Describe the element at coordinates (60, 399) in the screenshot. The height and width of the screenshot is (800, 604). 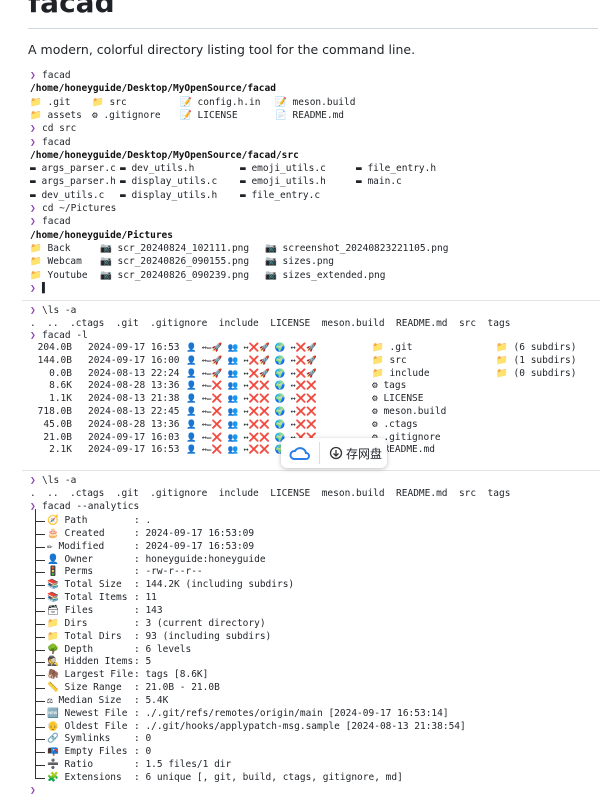
I see `file-size: 1.1K` at that location.